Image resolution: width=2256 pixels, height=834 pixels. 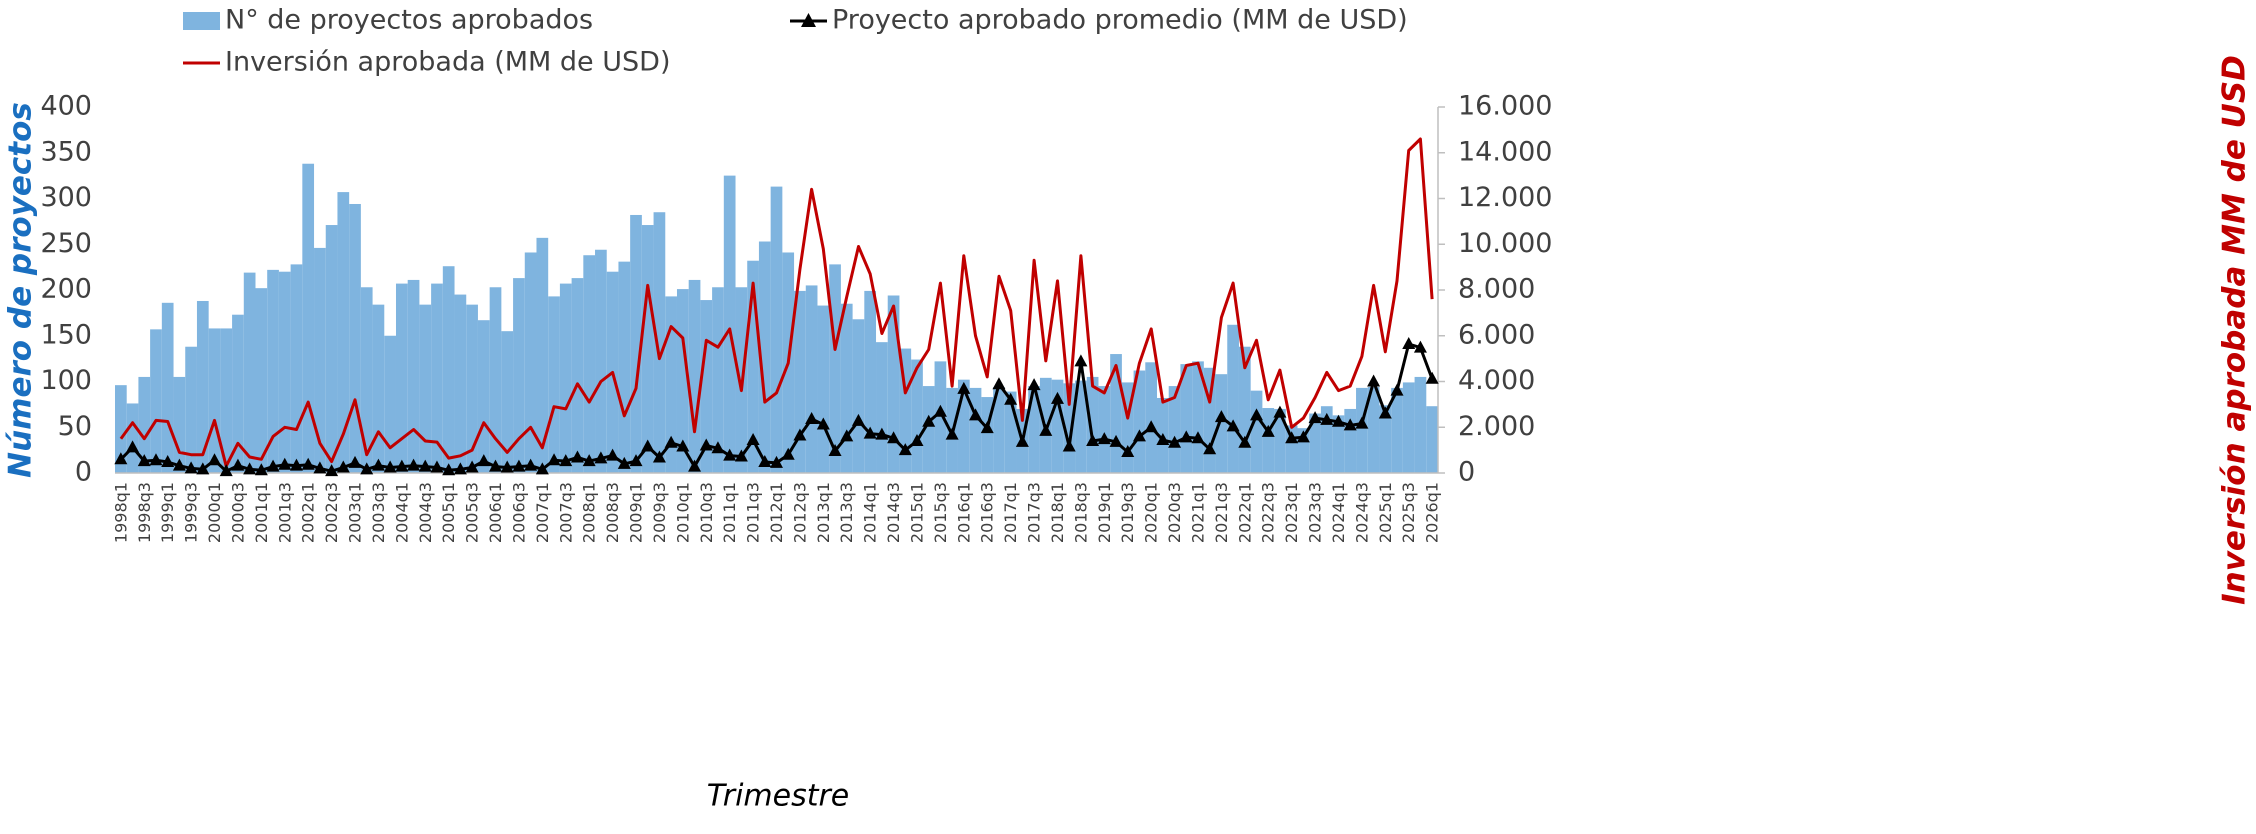 What do you see at coordinates (144, 512) in the screenshot?
I see `x-tick-label: 1998q3` at bounding box center [144, 512].